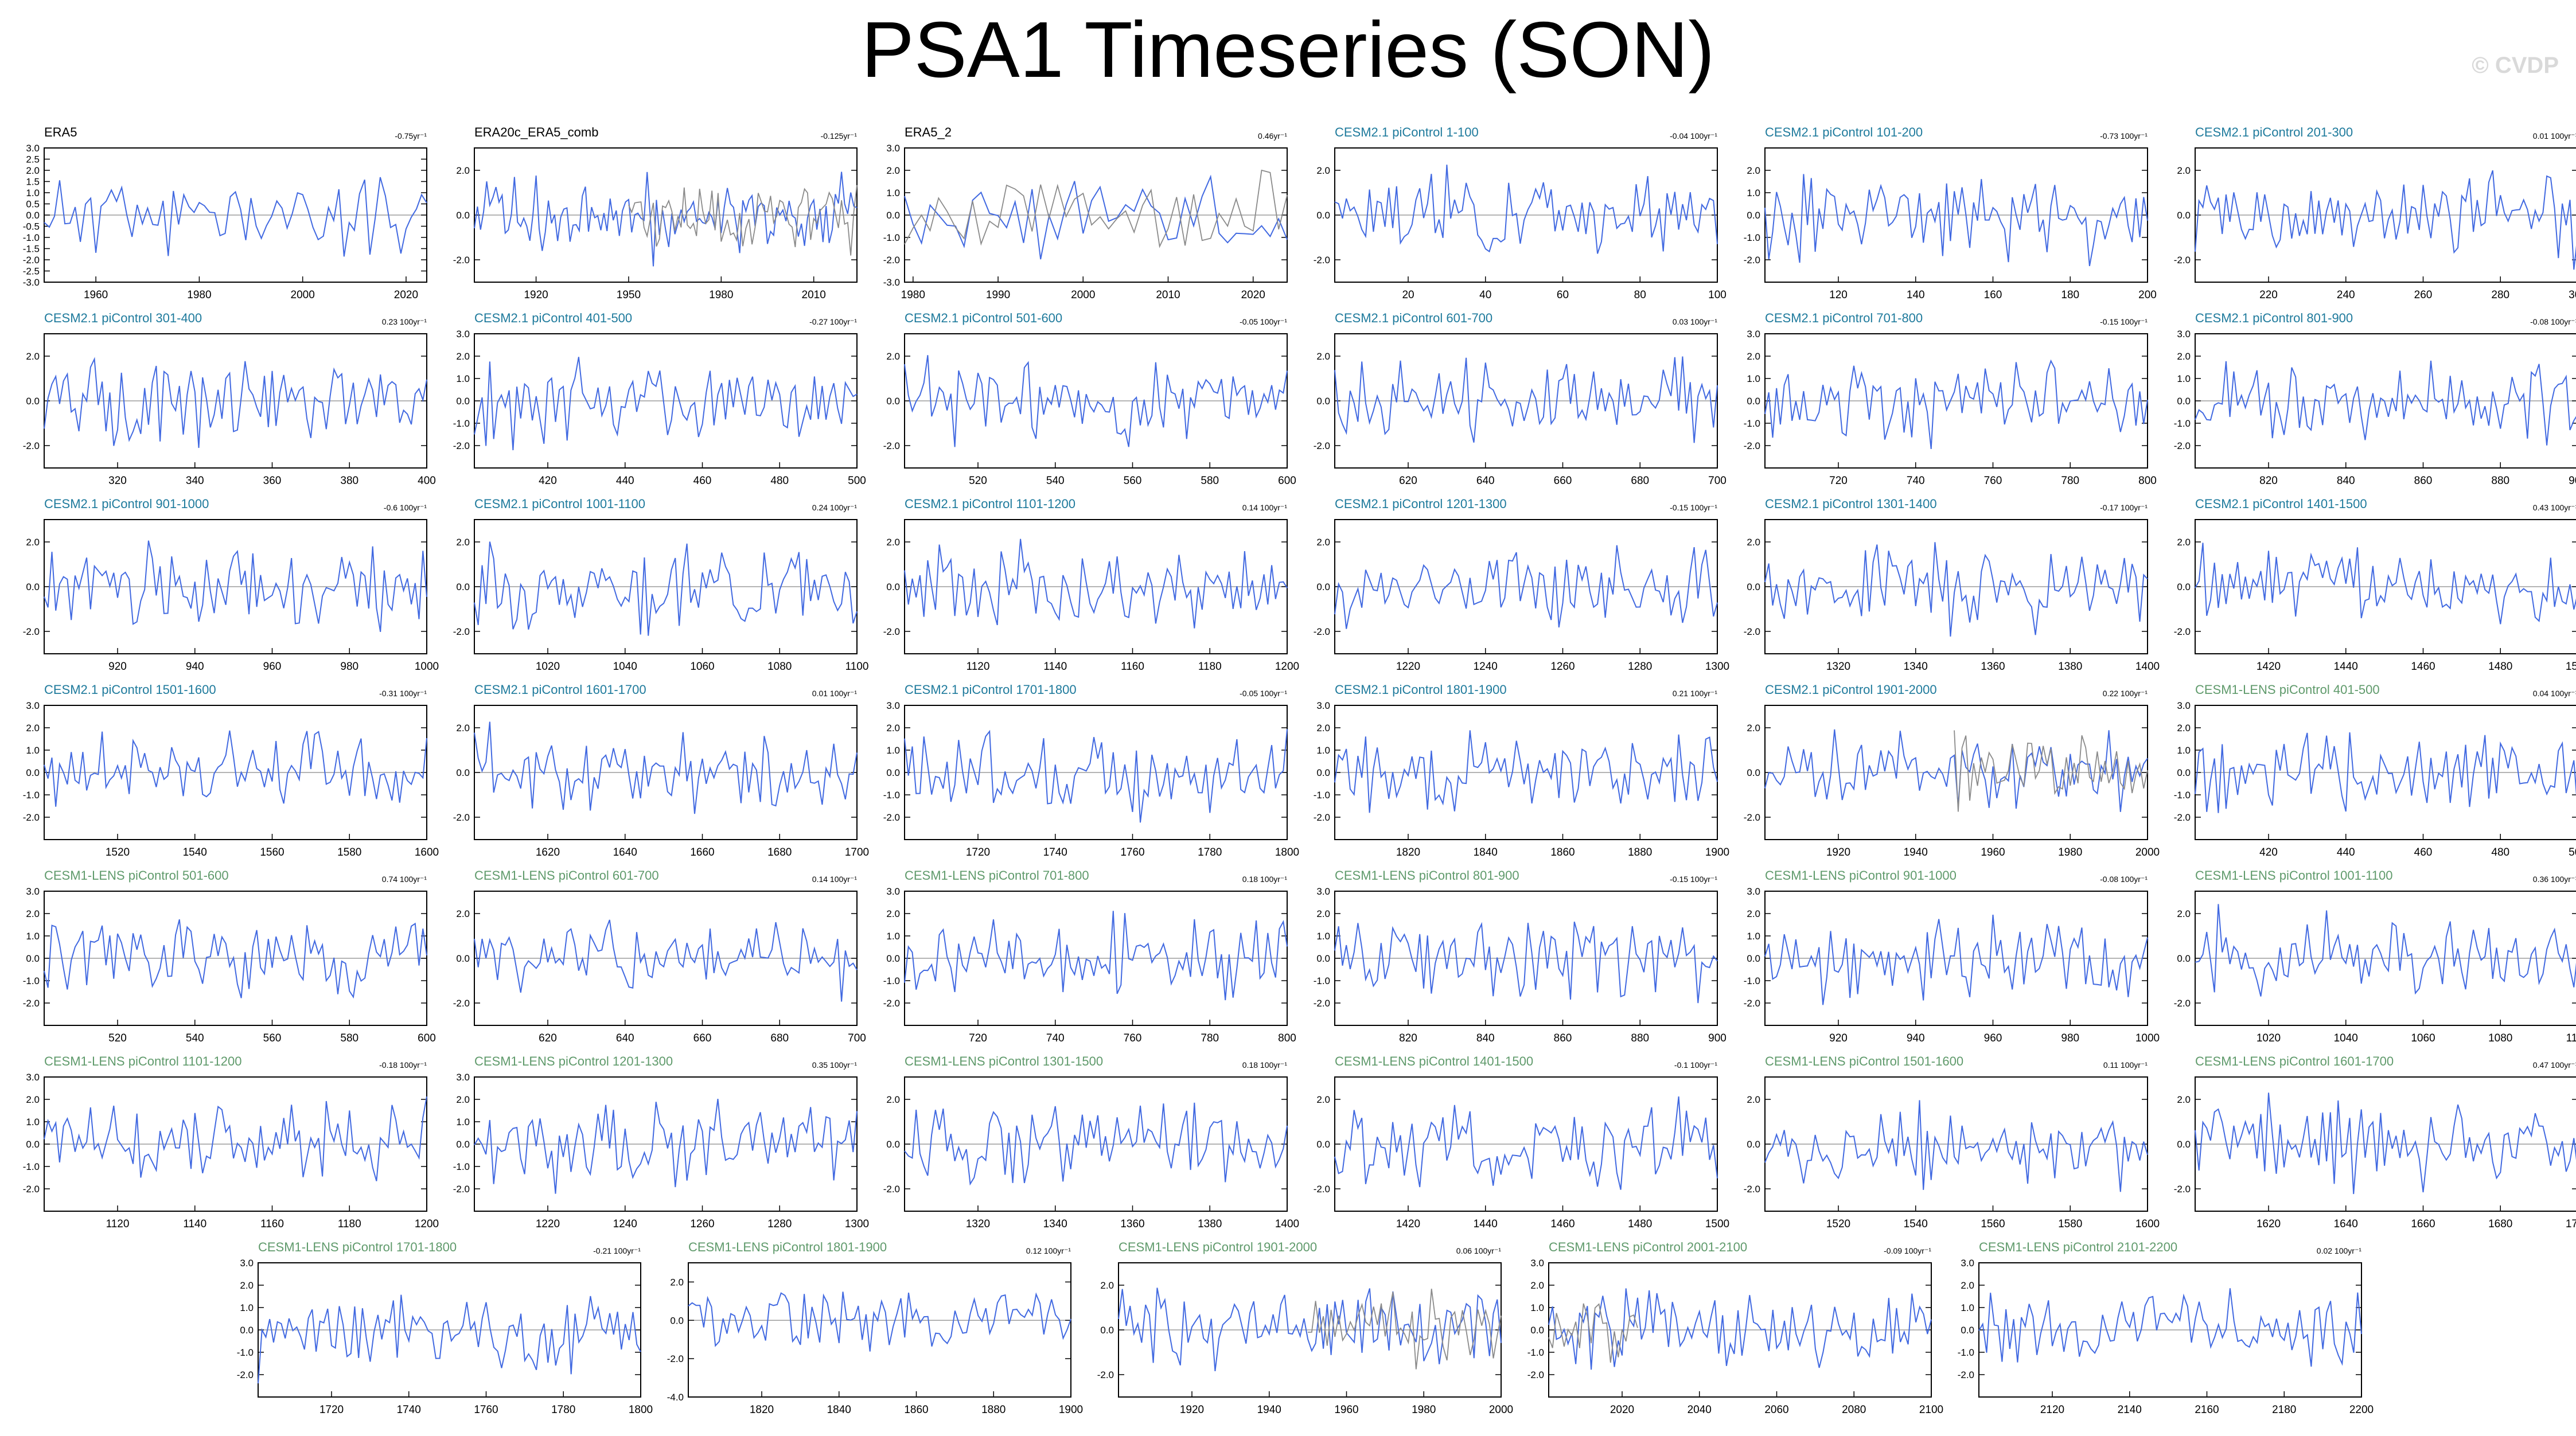  What do you see at coordinates (272, 481) in the screenshot?
I see `x-tick-label: 360` at bounding box center [272, 481].